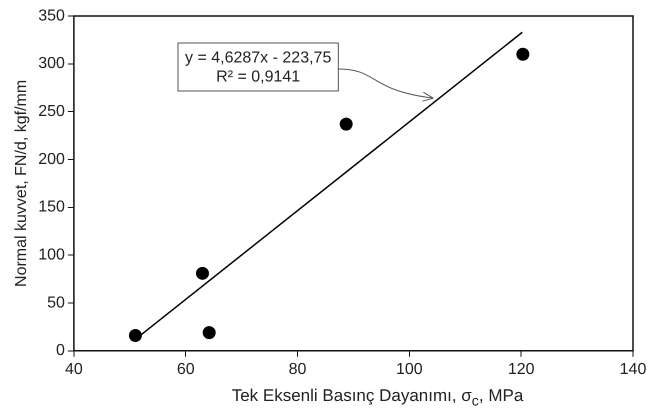  I want to click on x-tick-label: 100, so click(409, 369).